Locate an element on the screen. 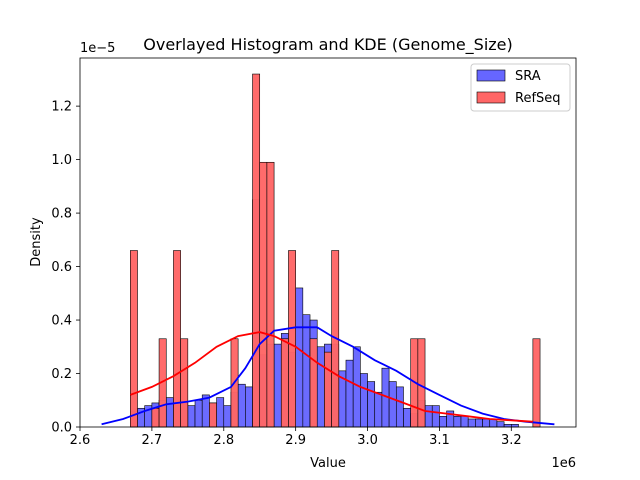 The height and width of the screenshot is (480, 640). x-axis-label: Value is located at coordinates (328, 463).